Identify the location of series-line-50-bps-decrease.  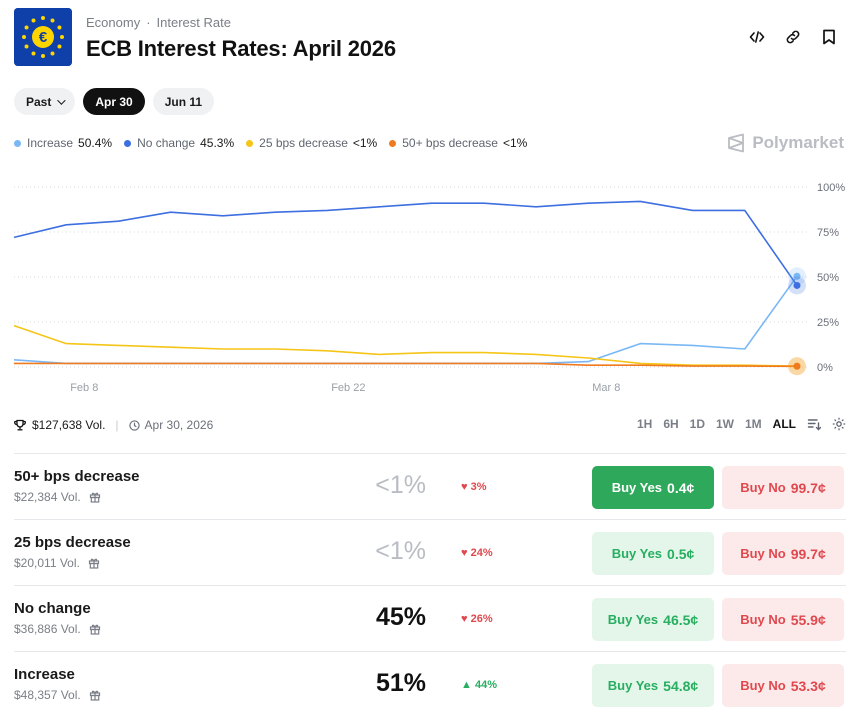
(406, 365).